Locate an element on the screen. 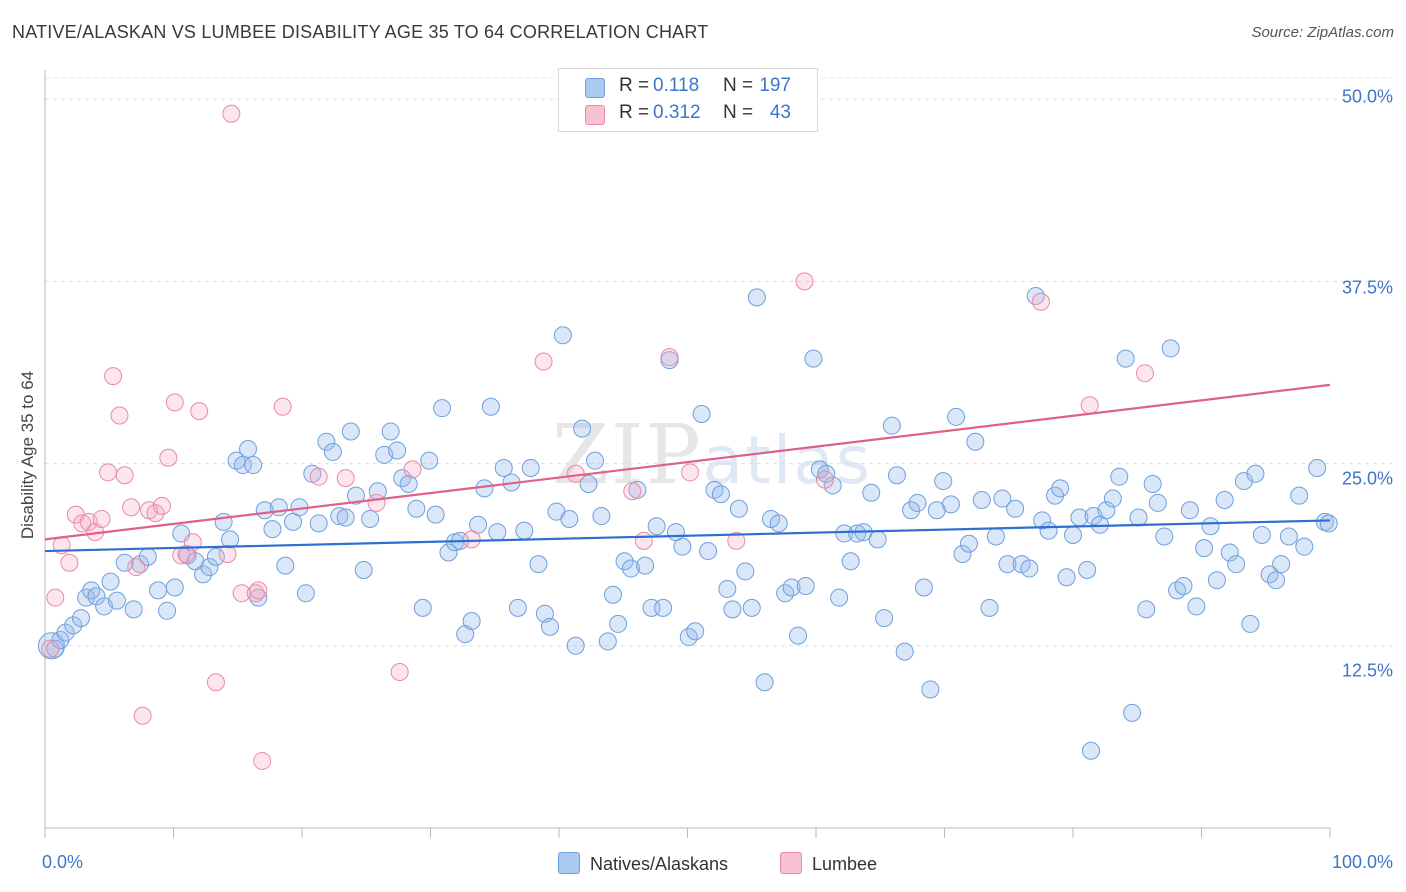 The width and height of the screenshot is (1406, 892). source-label: Source: ZipAtlas.com is located at coordinates (1322, 32).